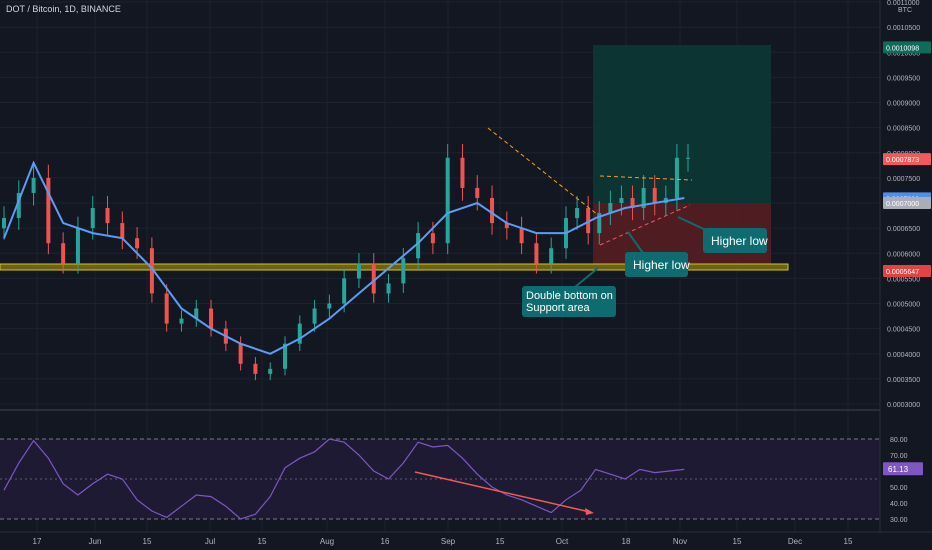 This screenshot has width=932, height=550. I want to click on time-tick-label: 17, so click(37, 541).